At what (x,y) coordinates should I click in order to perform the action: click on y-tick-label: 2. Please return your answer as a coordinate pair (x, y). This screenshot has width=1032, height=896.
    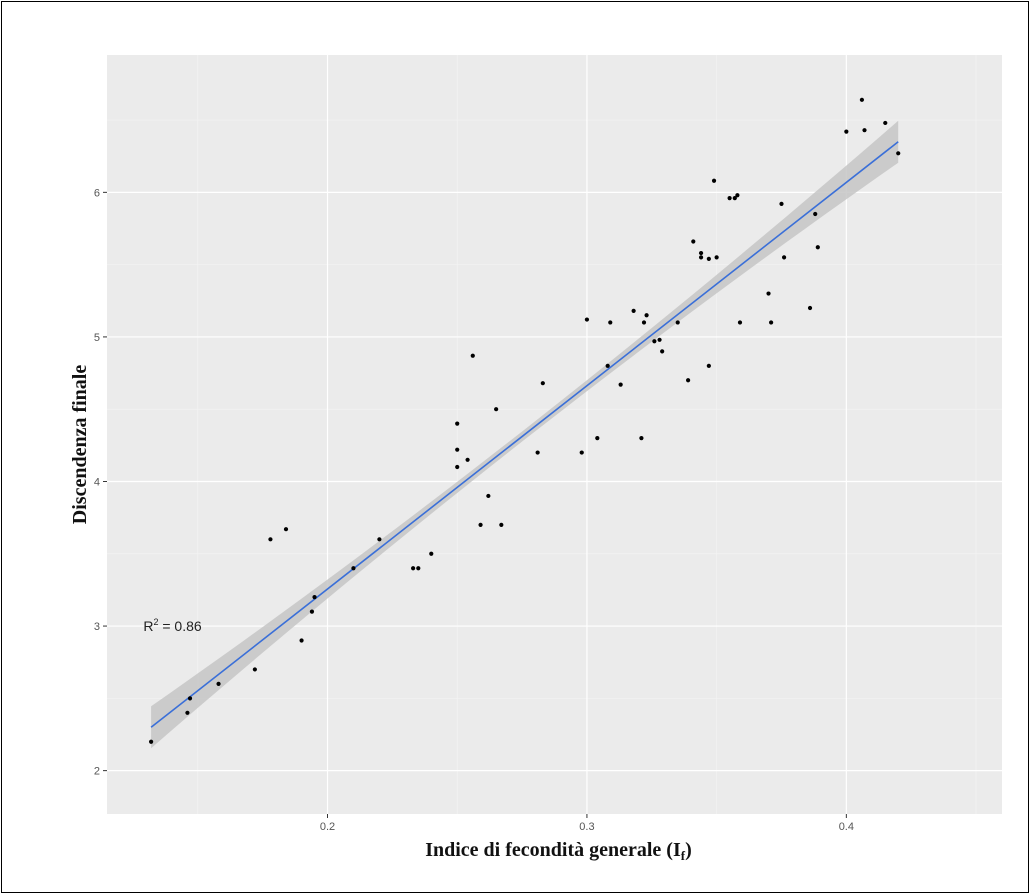
    Looking at the image, I should click on (97, 772).